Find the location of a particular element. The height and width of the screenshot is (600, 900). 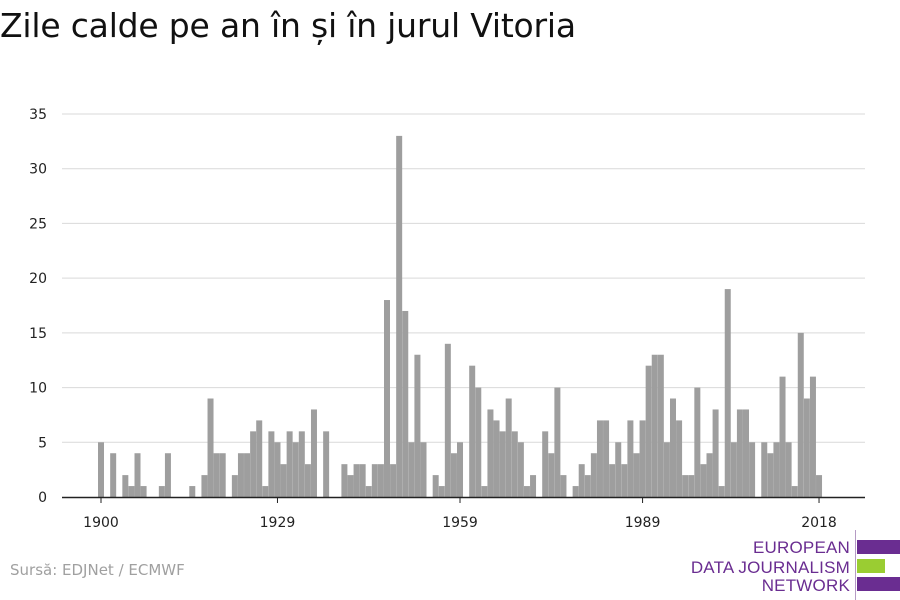

y-tick-label: 20 is located at coordinates (38, 279).